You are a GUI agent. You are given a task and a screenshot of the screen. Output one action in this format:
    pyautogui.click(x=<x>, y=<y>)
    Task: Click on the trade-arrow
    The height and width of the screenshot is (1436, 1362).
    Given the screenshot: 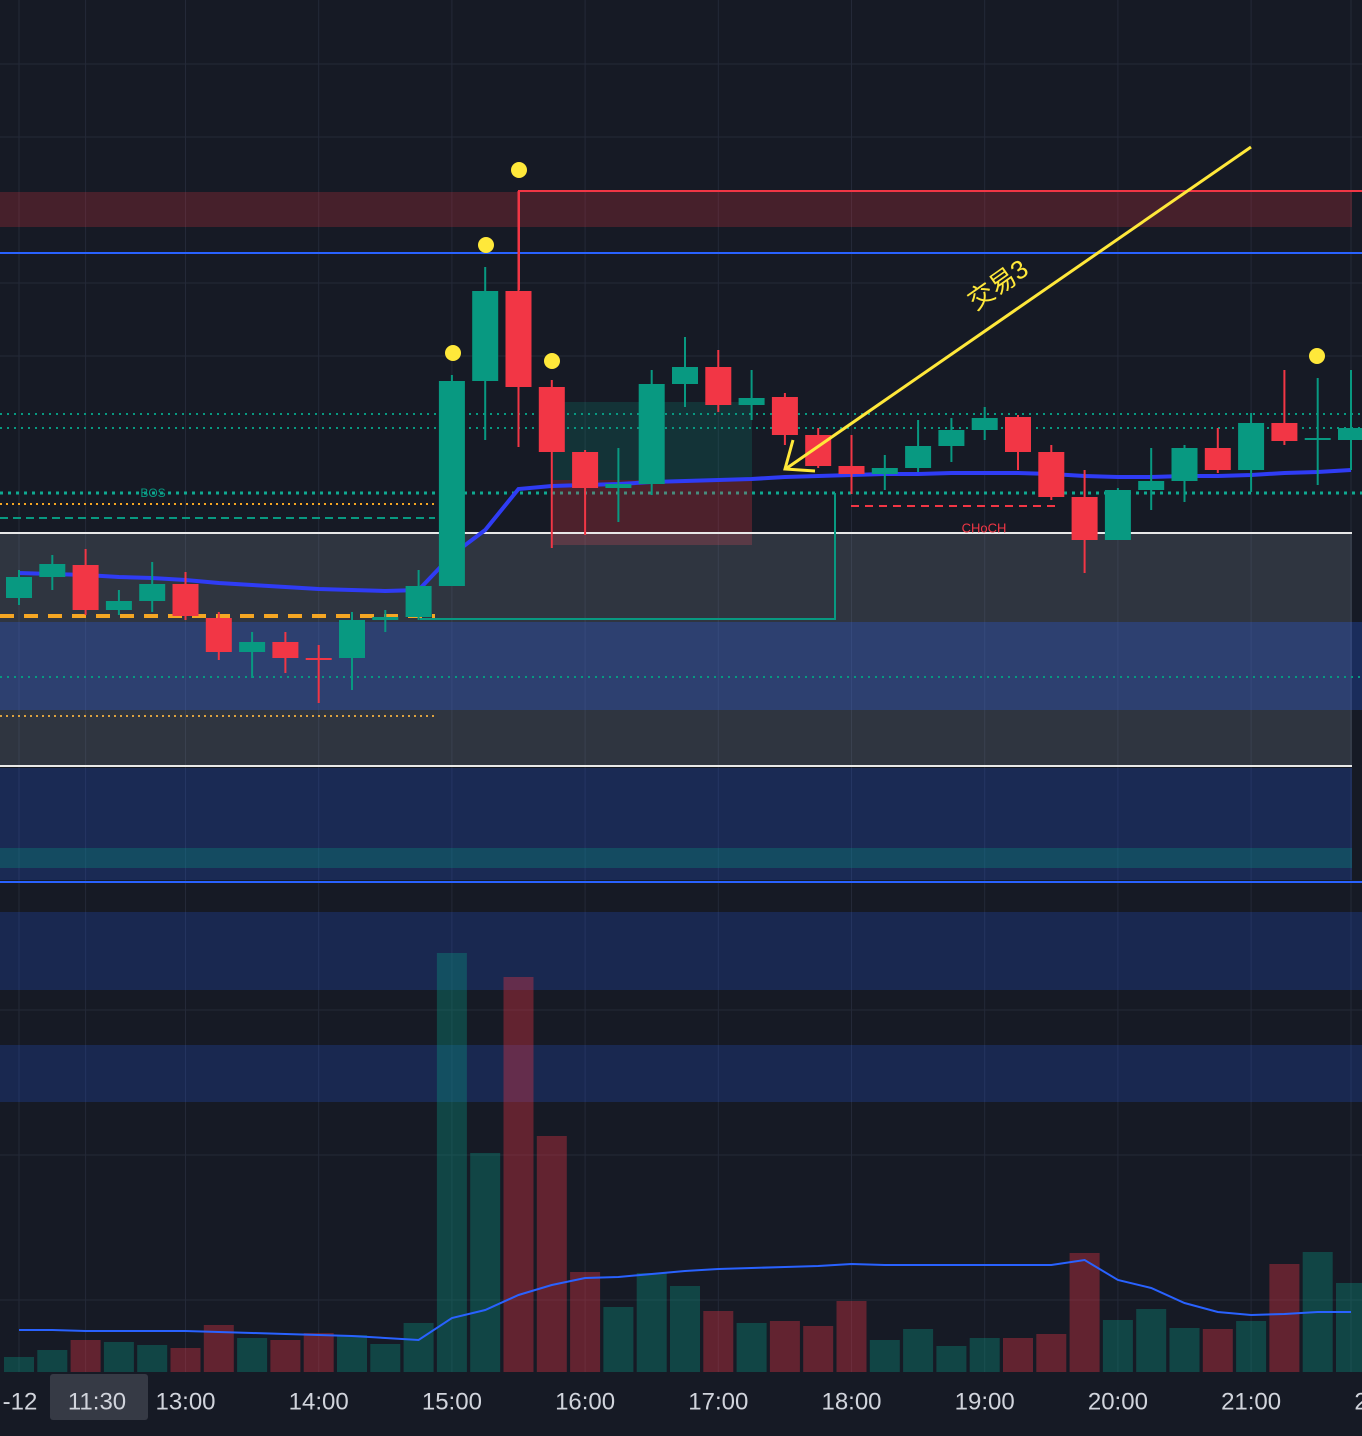 What is the action you would take?
    pyautogui.click(x=1017, y=309)
    